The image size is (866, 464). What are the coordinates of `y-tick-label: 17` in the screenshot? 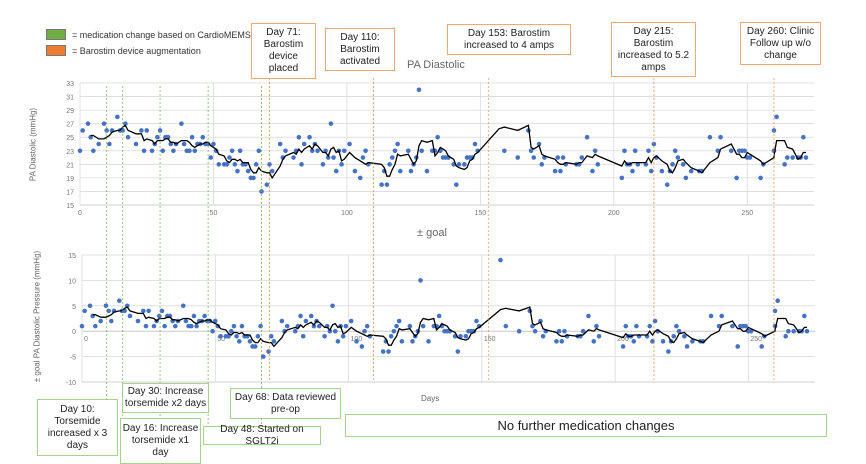 It's located at (70, 192).